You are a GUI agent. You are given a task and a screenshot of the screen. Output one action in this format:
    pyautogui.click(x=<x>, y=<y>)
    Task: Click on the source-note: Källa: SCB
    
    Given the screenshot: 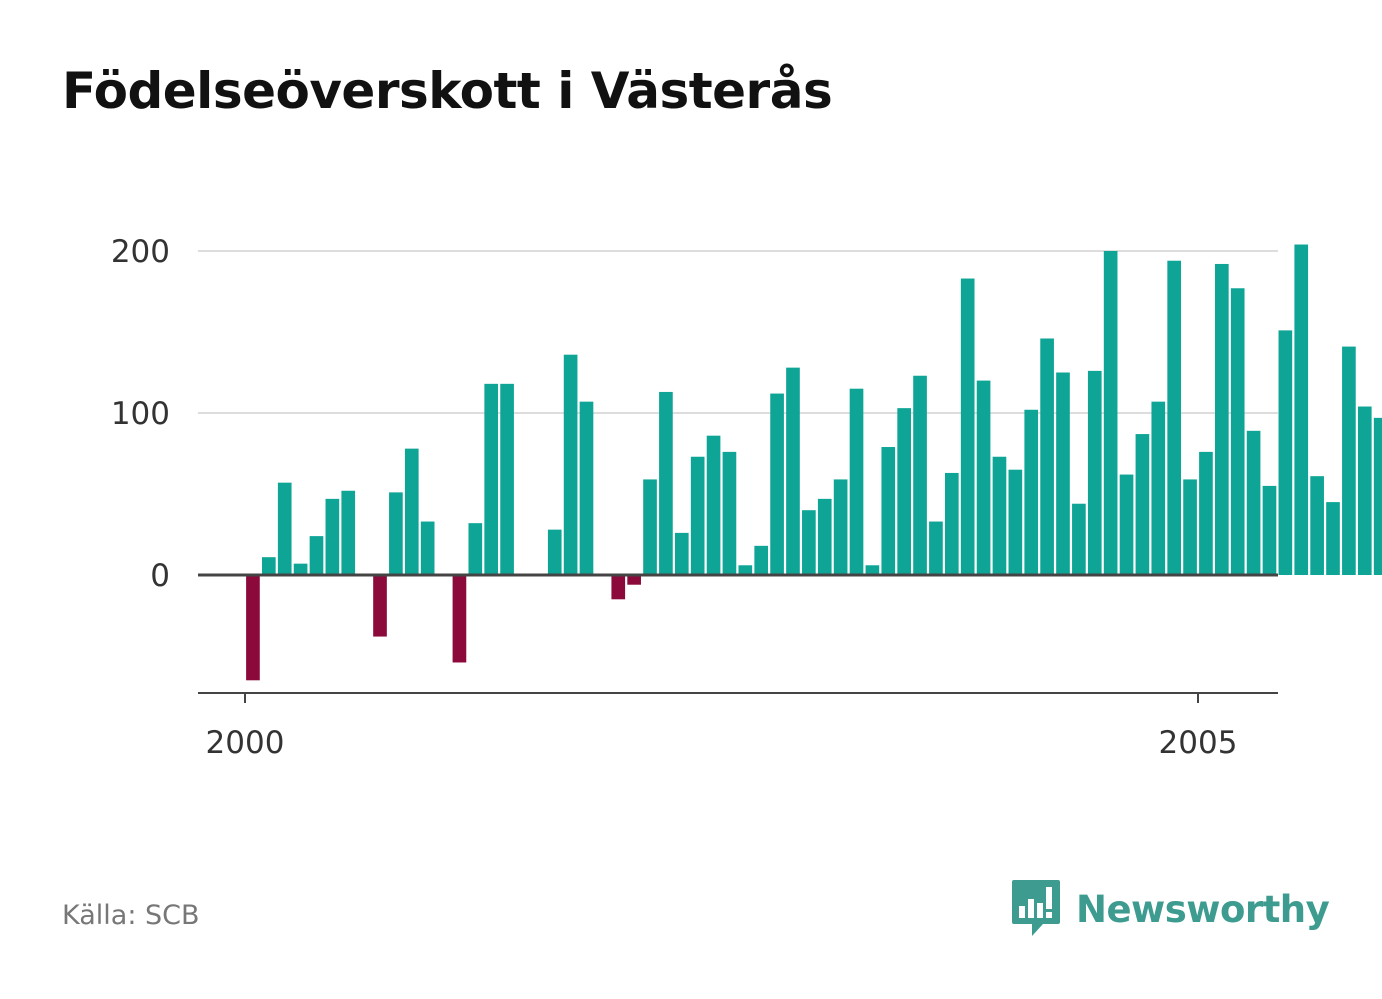 What is the action you would take?
    pyautogui.click(x=131, y=915)
    